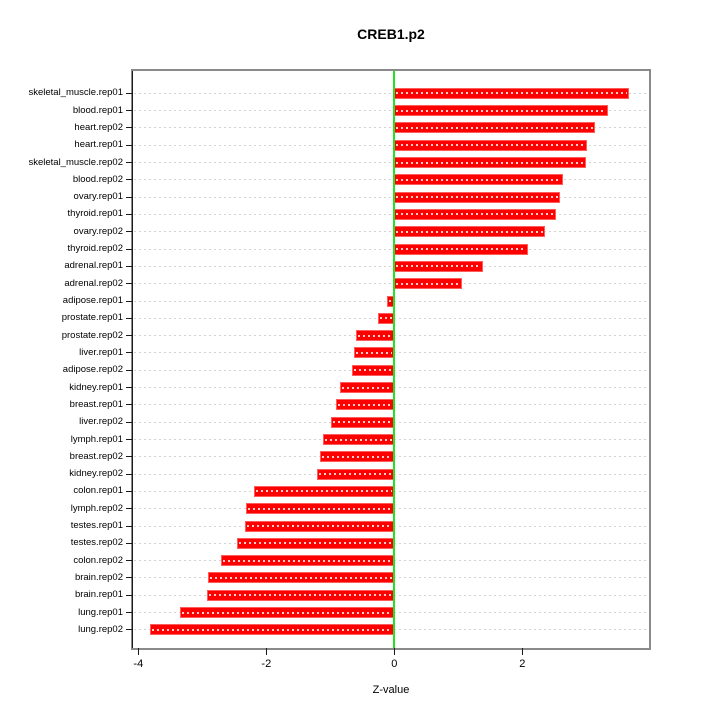  I want to click on y-tick-label: kidney.rep01, so click(96, 387).